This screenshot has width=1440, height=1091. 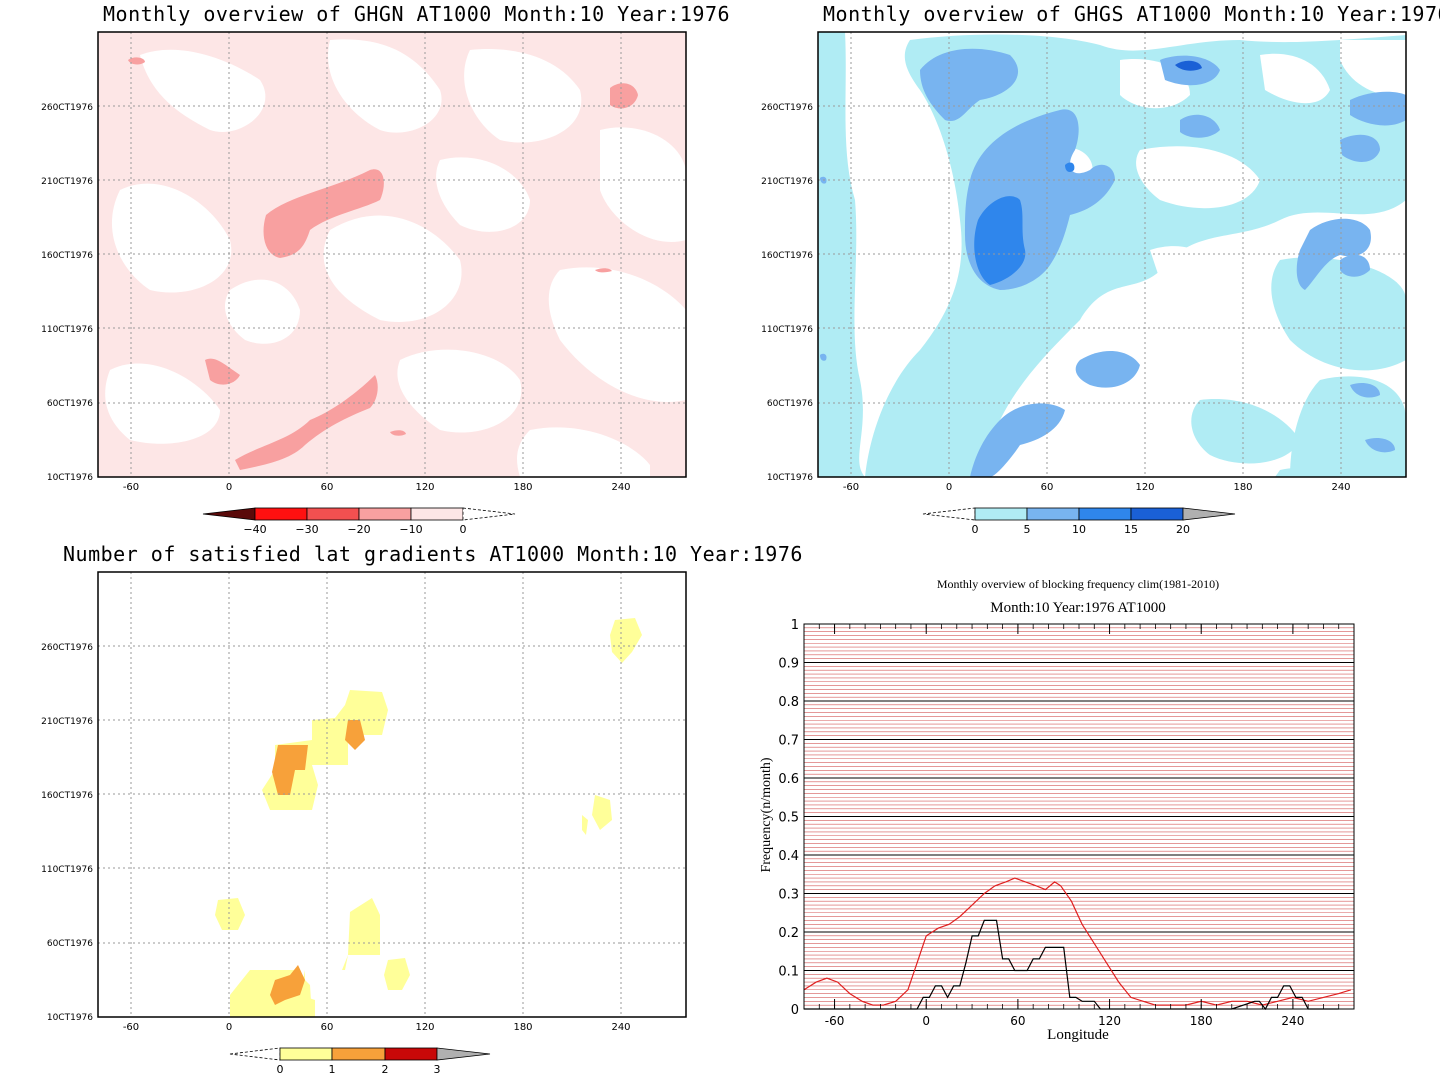 What do you see at coordinates (70, 404) in the screenshot?
I see `ghgn-ytick: 60CT1976` at bounding box center [70, 404].